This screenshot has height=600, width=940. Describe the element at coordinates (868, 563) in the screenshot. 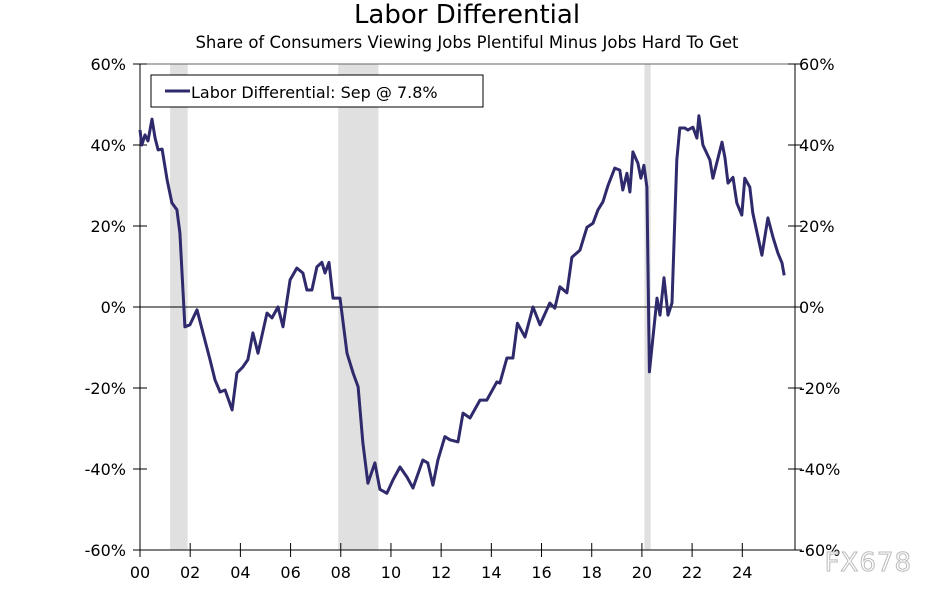

I see `watermark: FX678` at that location.